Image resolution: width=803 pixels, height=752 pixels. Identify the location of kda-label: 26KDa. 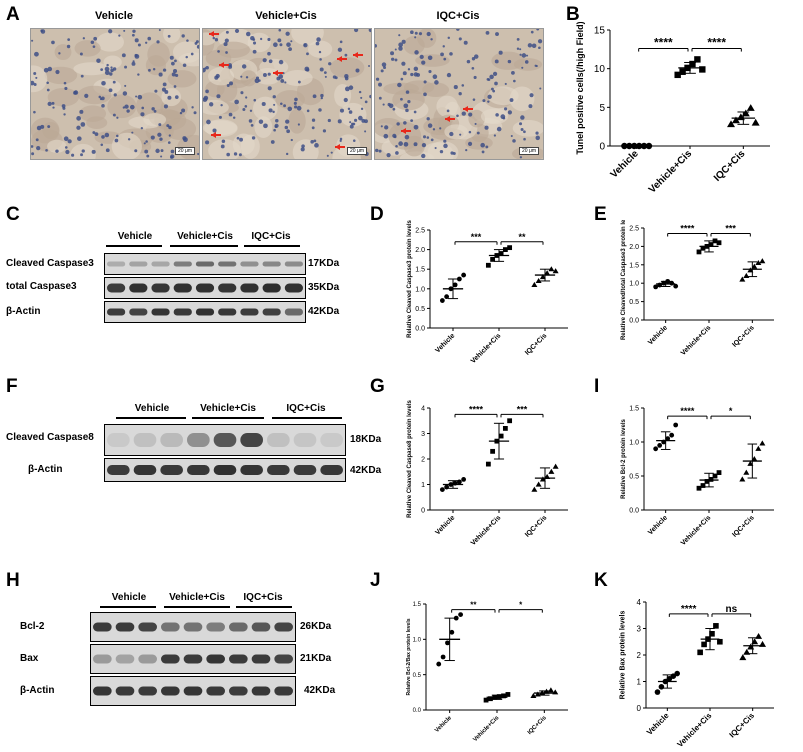
(316, 626).